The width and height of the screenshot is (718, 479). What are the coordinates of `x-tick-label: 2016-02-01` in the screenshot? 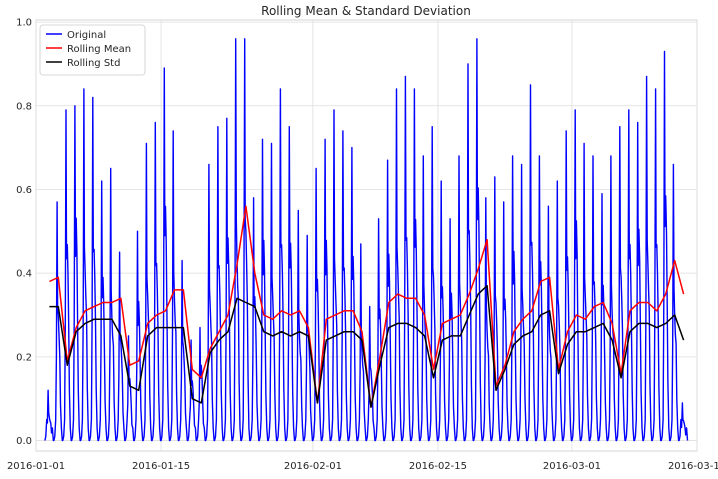 It's located at (313, 466).